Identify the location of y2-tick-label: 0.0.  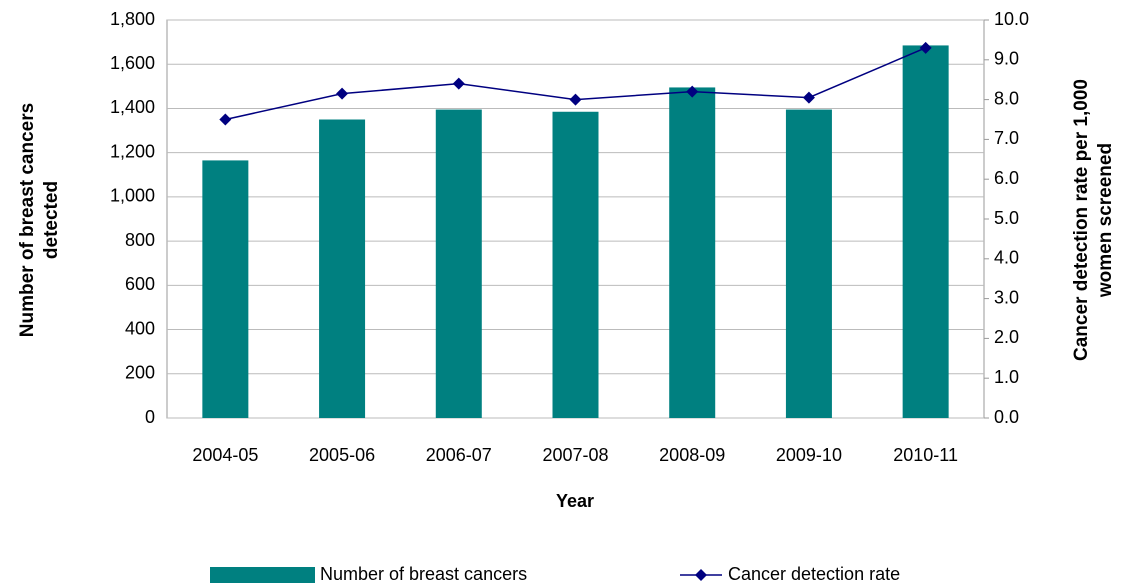
(1006, 417).